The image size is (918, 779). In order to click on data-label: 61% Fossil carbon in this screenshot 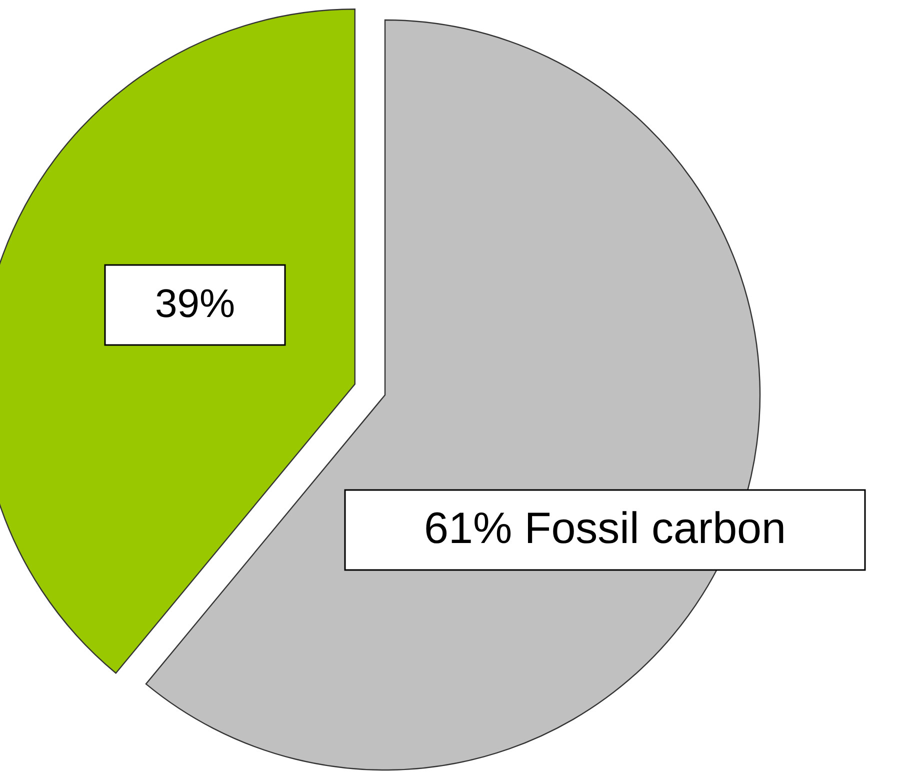, I will do `click(605, 528)`.